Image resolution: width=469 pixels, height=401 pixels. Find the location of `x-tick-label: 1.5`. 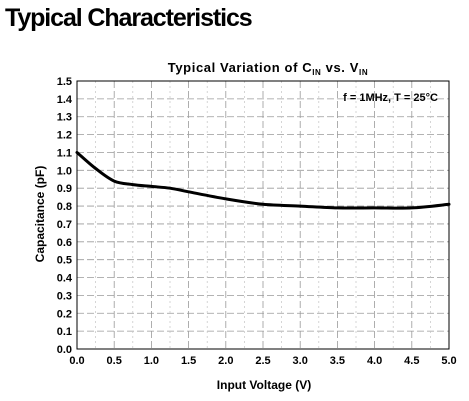

x-tick-label: 1.5 is located at coordinates (188, 361).